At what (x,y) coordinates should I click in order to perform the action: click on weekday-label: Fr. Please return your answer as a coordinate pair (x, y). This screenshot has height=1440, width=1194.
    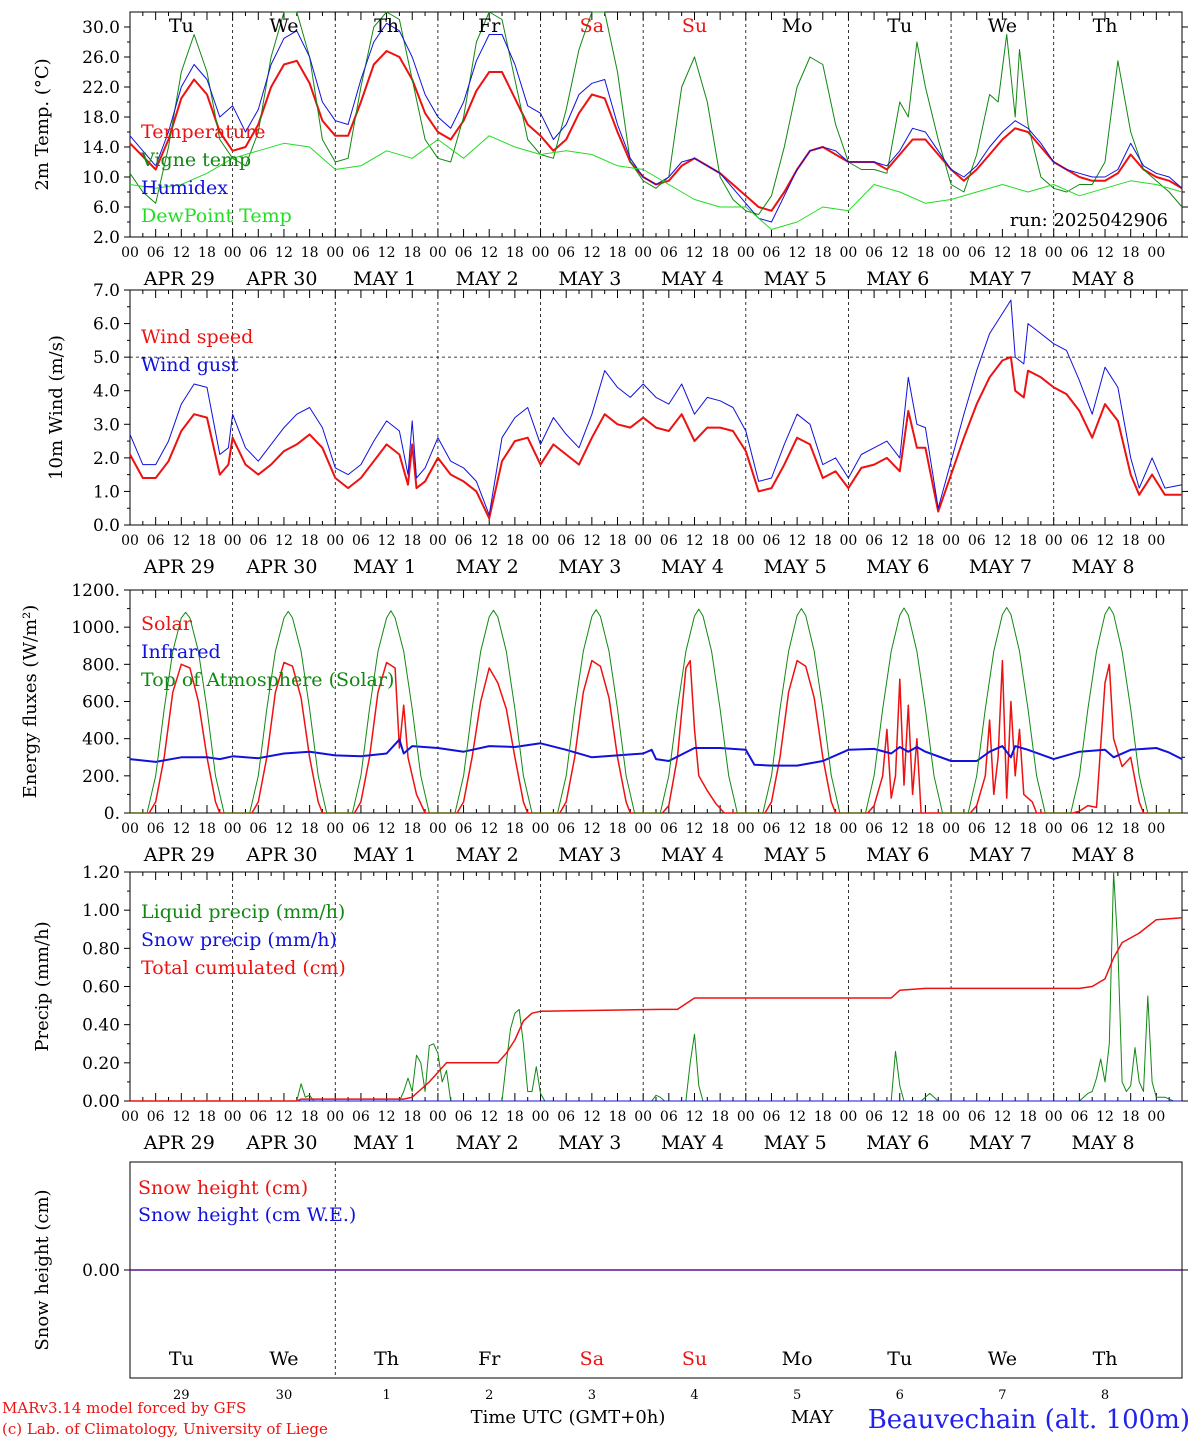
    Looking at the image, I should click on (489, 1359).